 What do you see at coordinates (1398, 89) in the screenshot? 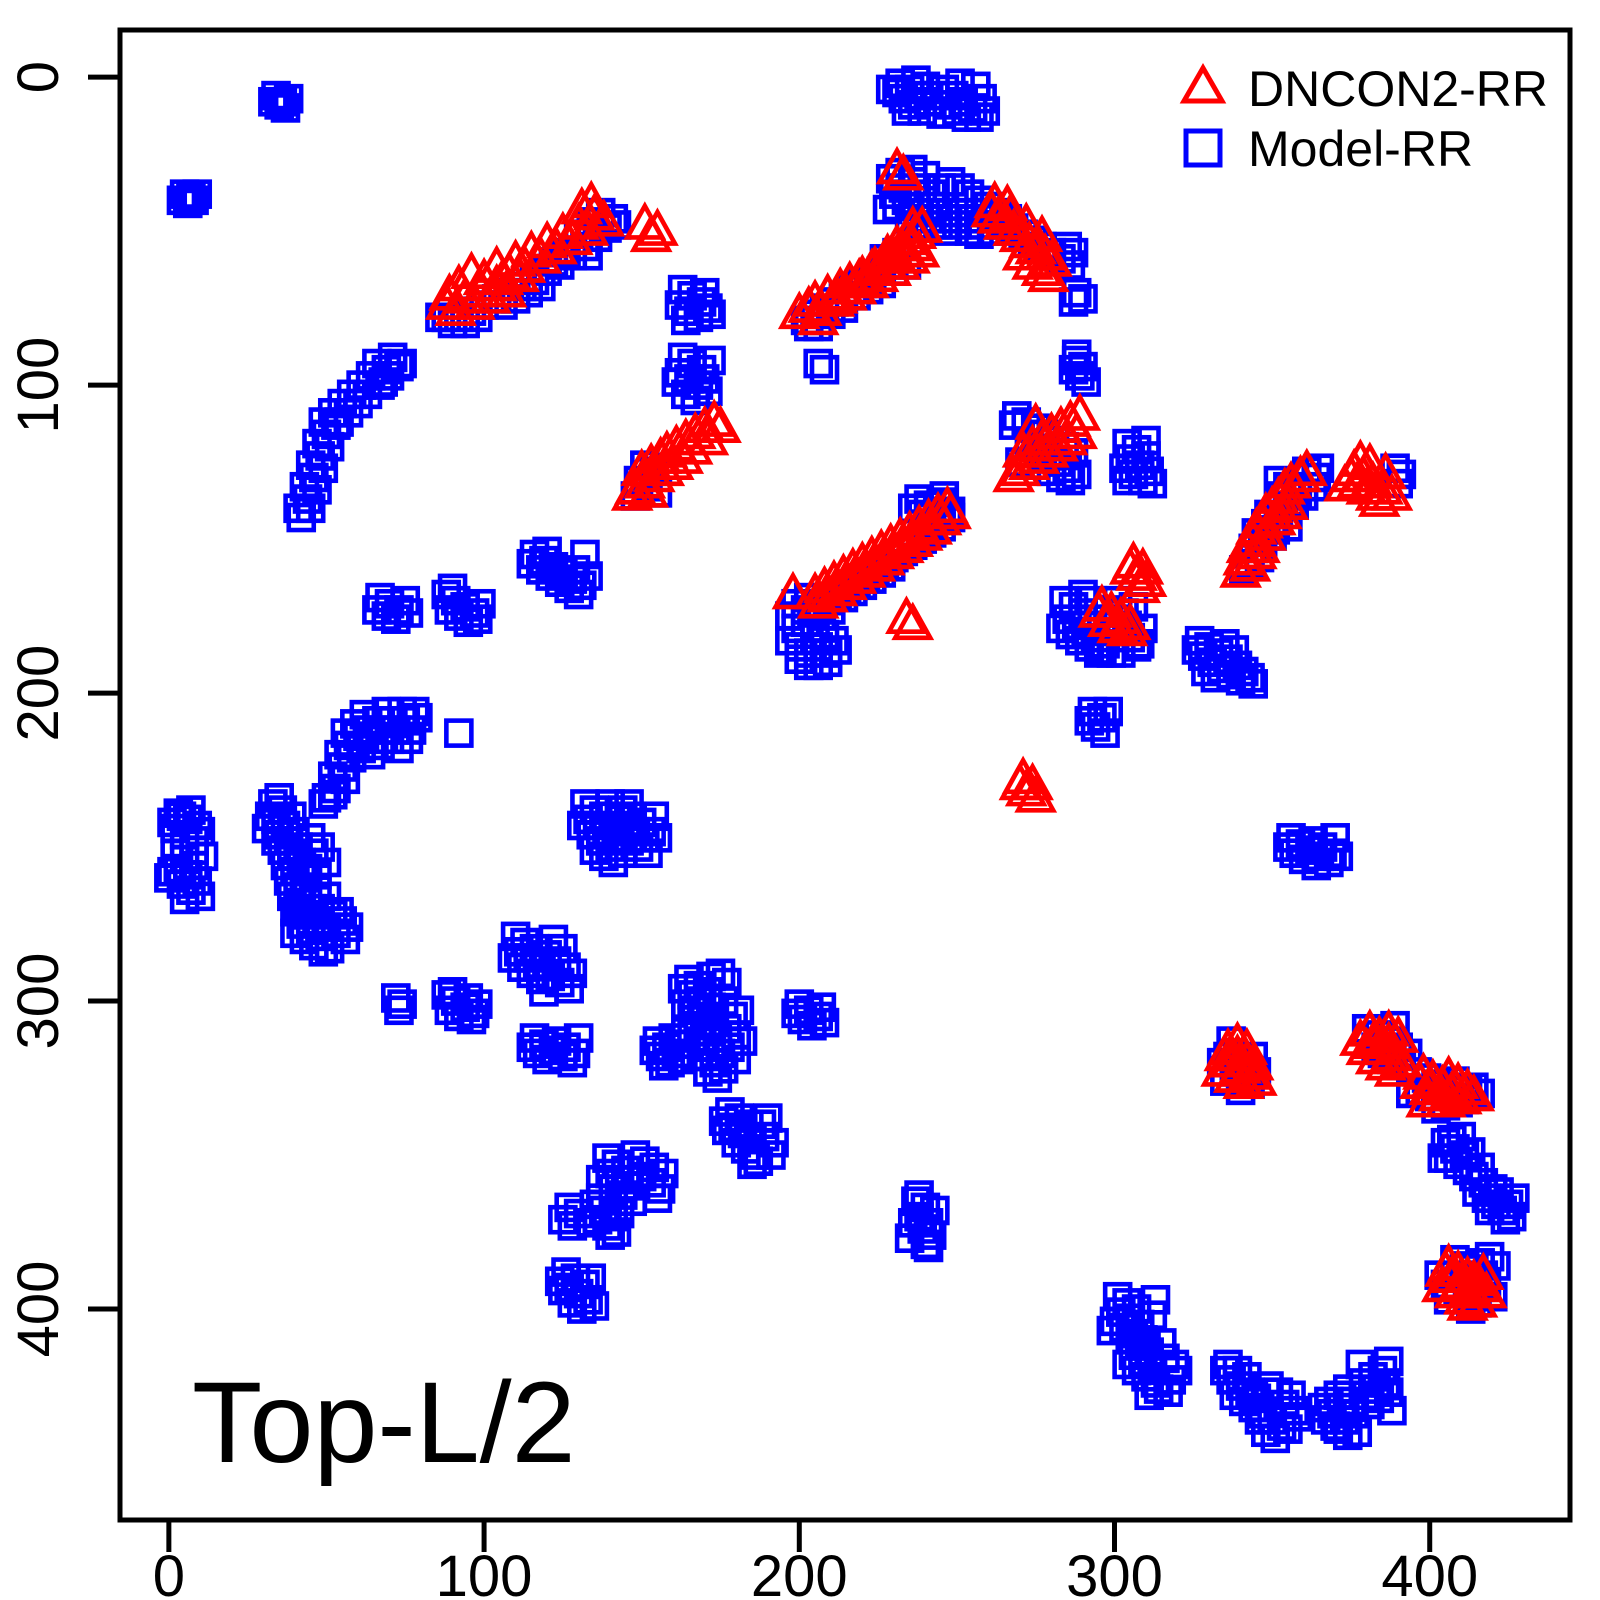
I see `legend-label-dncon2: DNCON2-RR` at bounding box center [1398, 89].